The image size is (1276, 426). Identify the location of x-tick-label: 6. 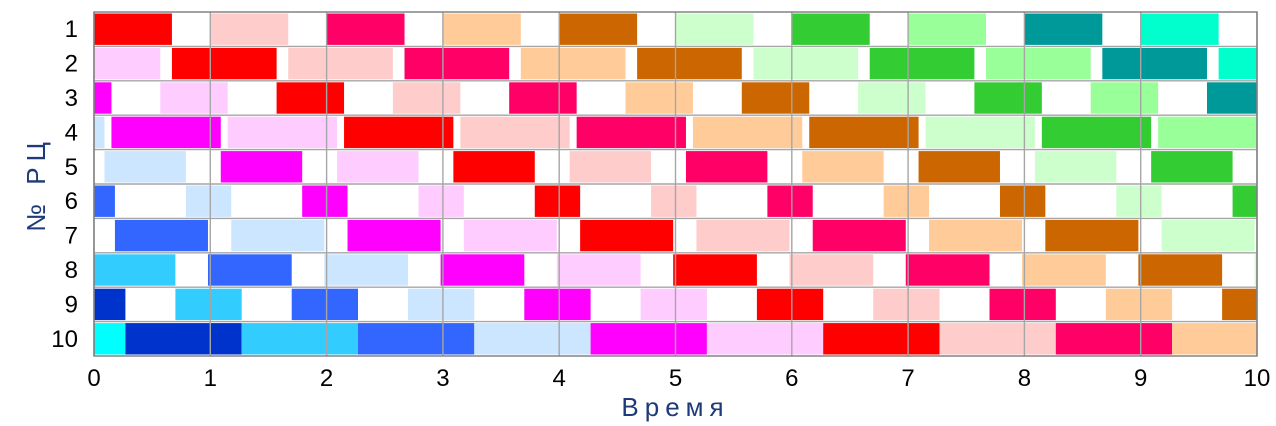
(791, 378).